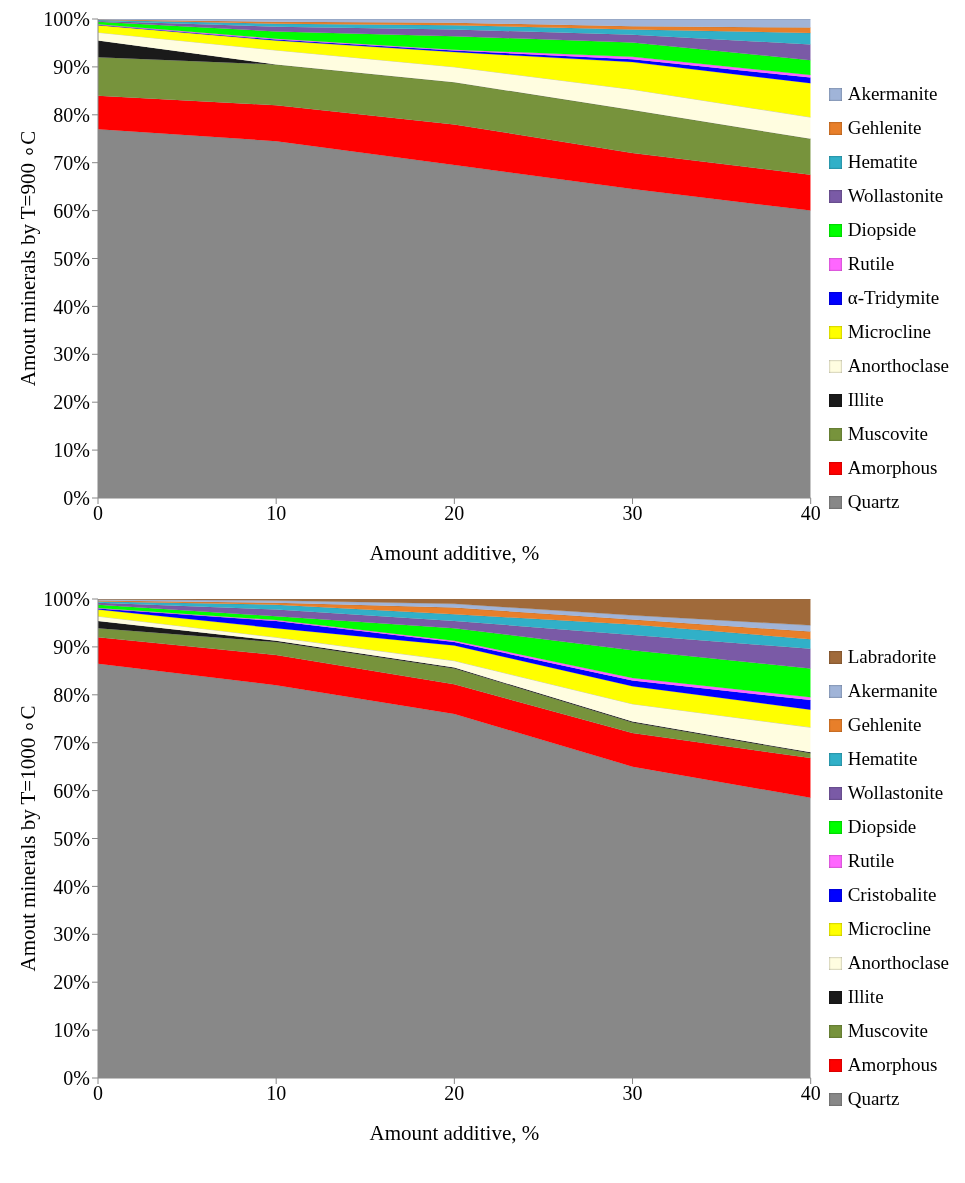 The width and height of the screenshot is (965, 1183). What do you see at coordinates (28, 258) in the screenshot?
I see `y-axis-title: Amout minerals by T=900 ∘C` at bounding box center [28, 258].